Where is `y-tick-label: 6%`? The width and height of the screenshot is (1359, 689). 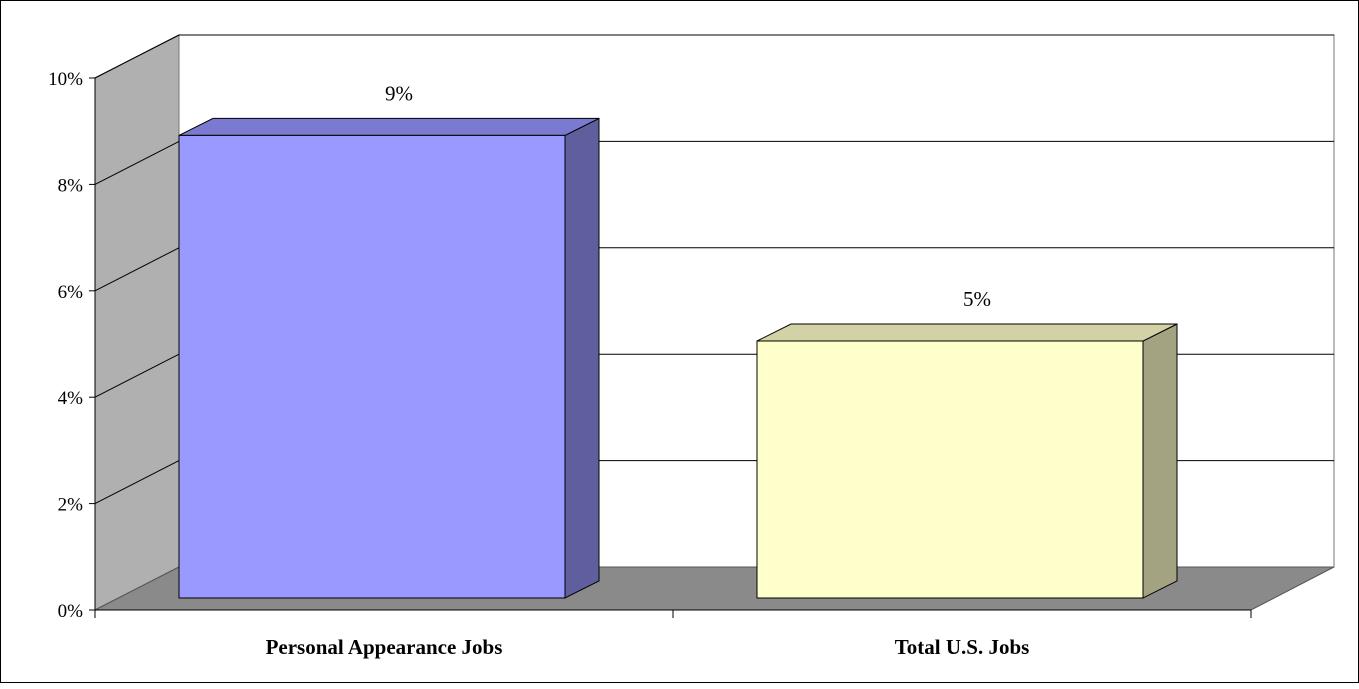
y-tick-label: 6% is located at coordinates (71, 292).